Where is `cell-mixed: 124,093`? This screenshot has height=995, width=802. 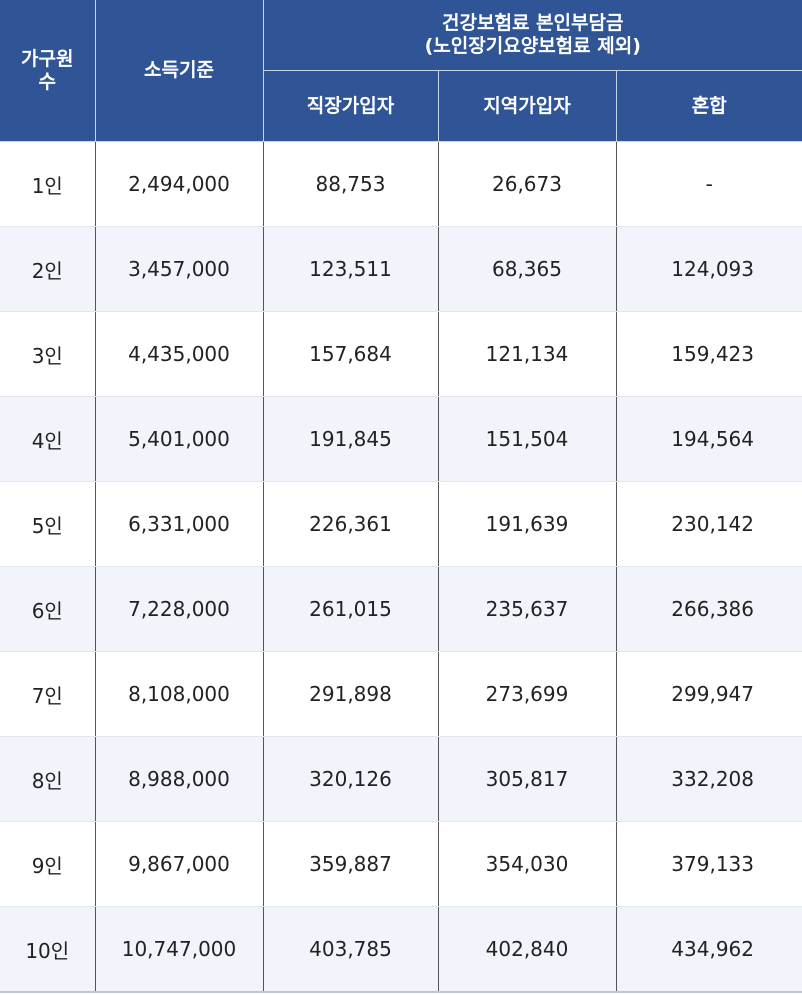
cell-mixed: 124,093 is located at coordinates (709, 269).